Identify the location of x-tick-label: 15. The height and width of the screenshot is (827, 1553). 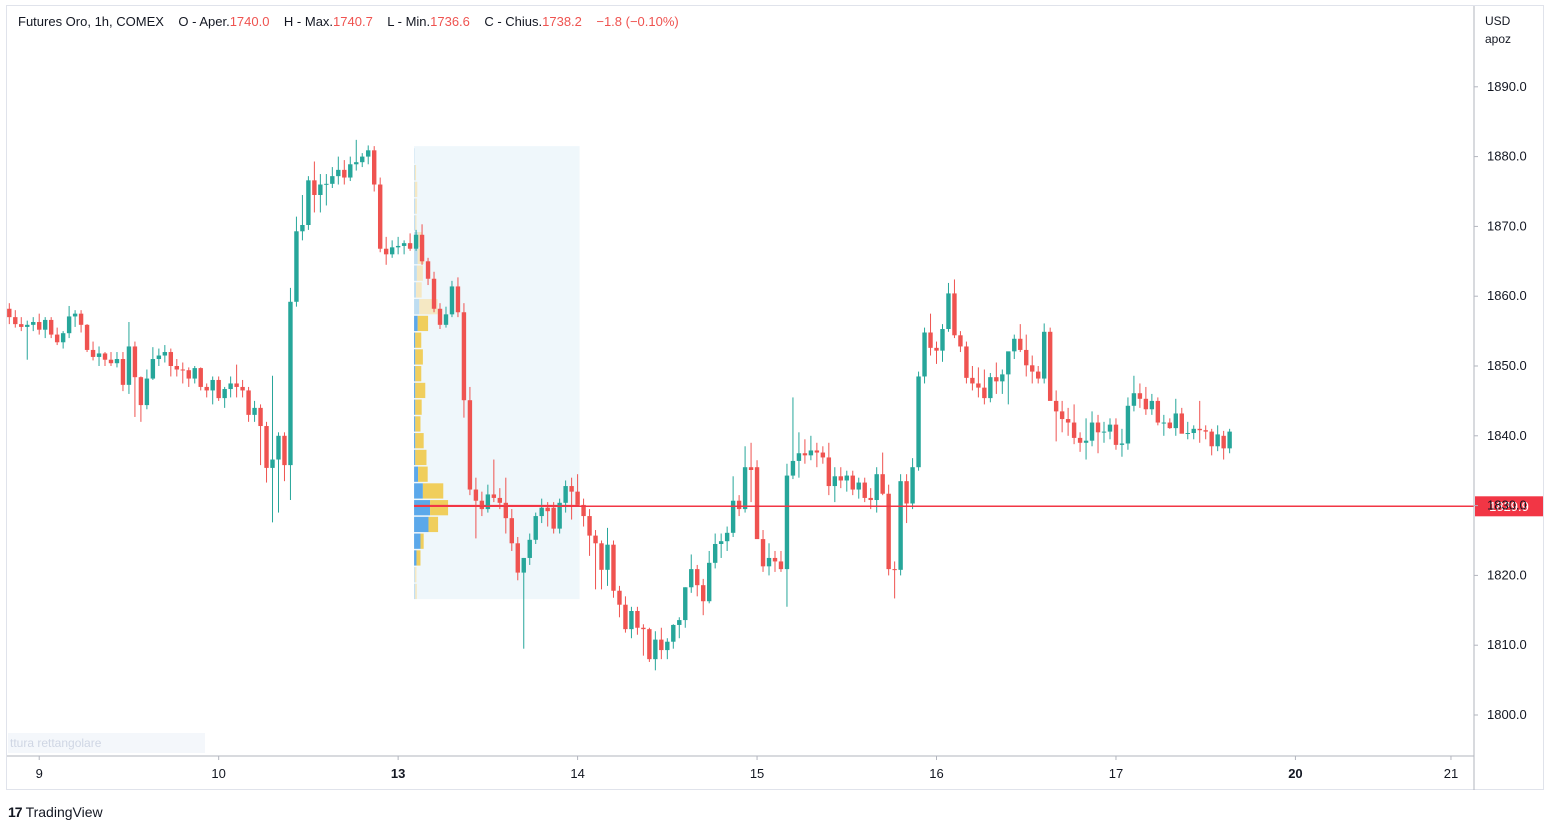
(757, 773).